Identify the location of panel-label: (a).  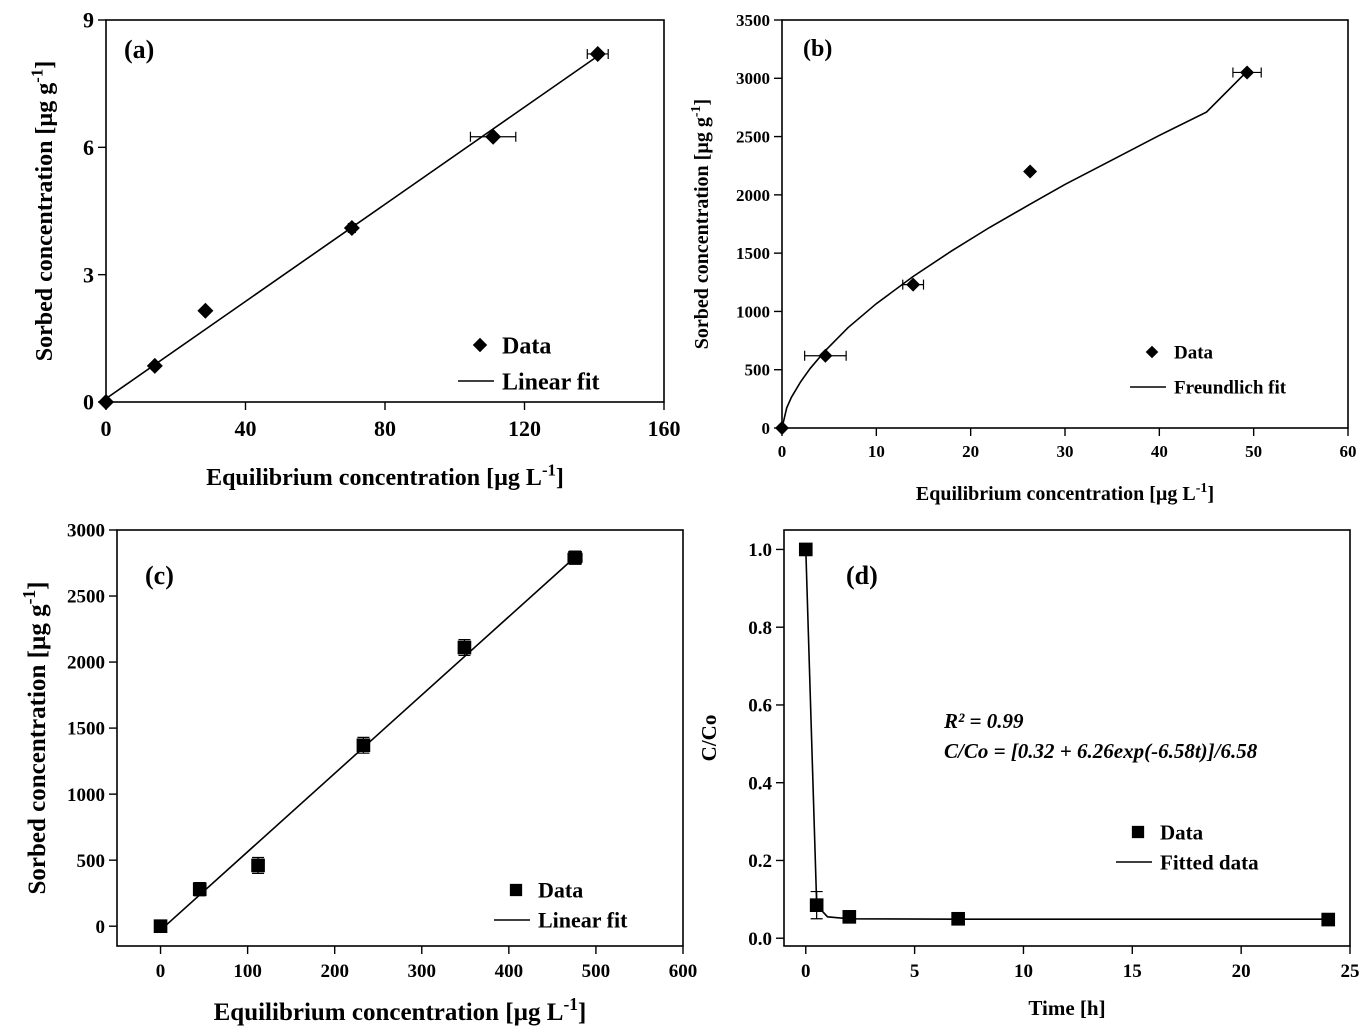
(139, 49).